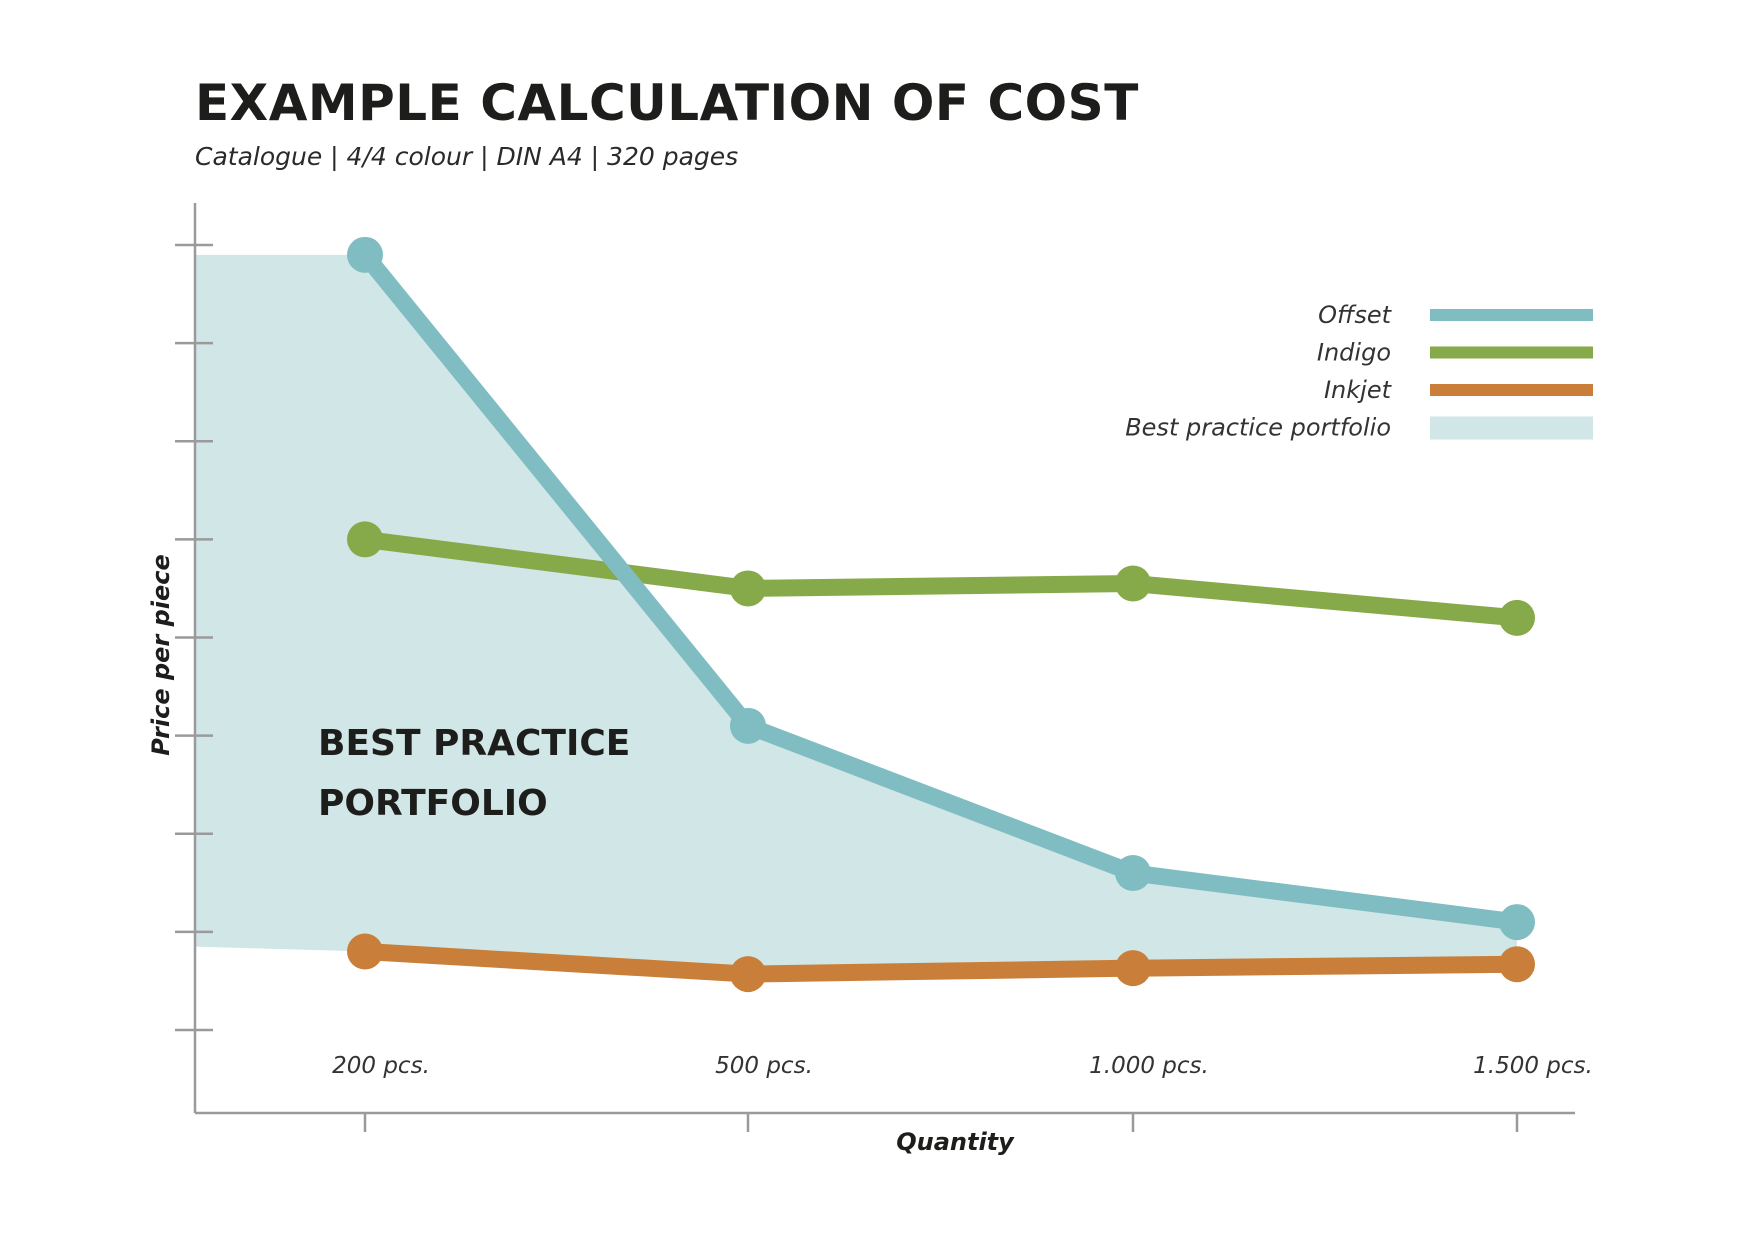  I want to click on legend-label: Best practice portfolio, so click(1258, 428).